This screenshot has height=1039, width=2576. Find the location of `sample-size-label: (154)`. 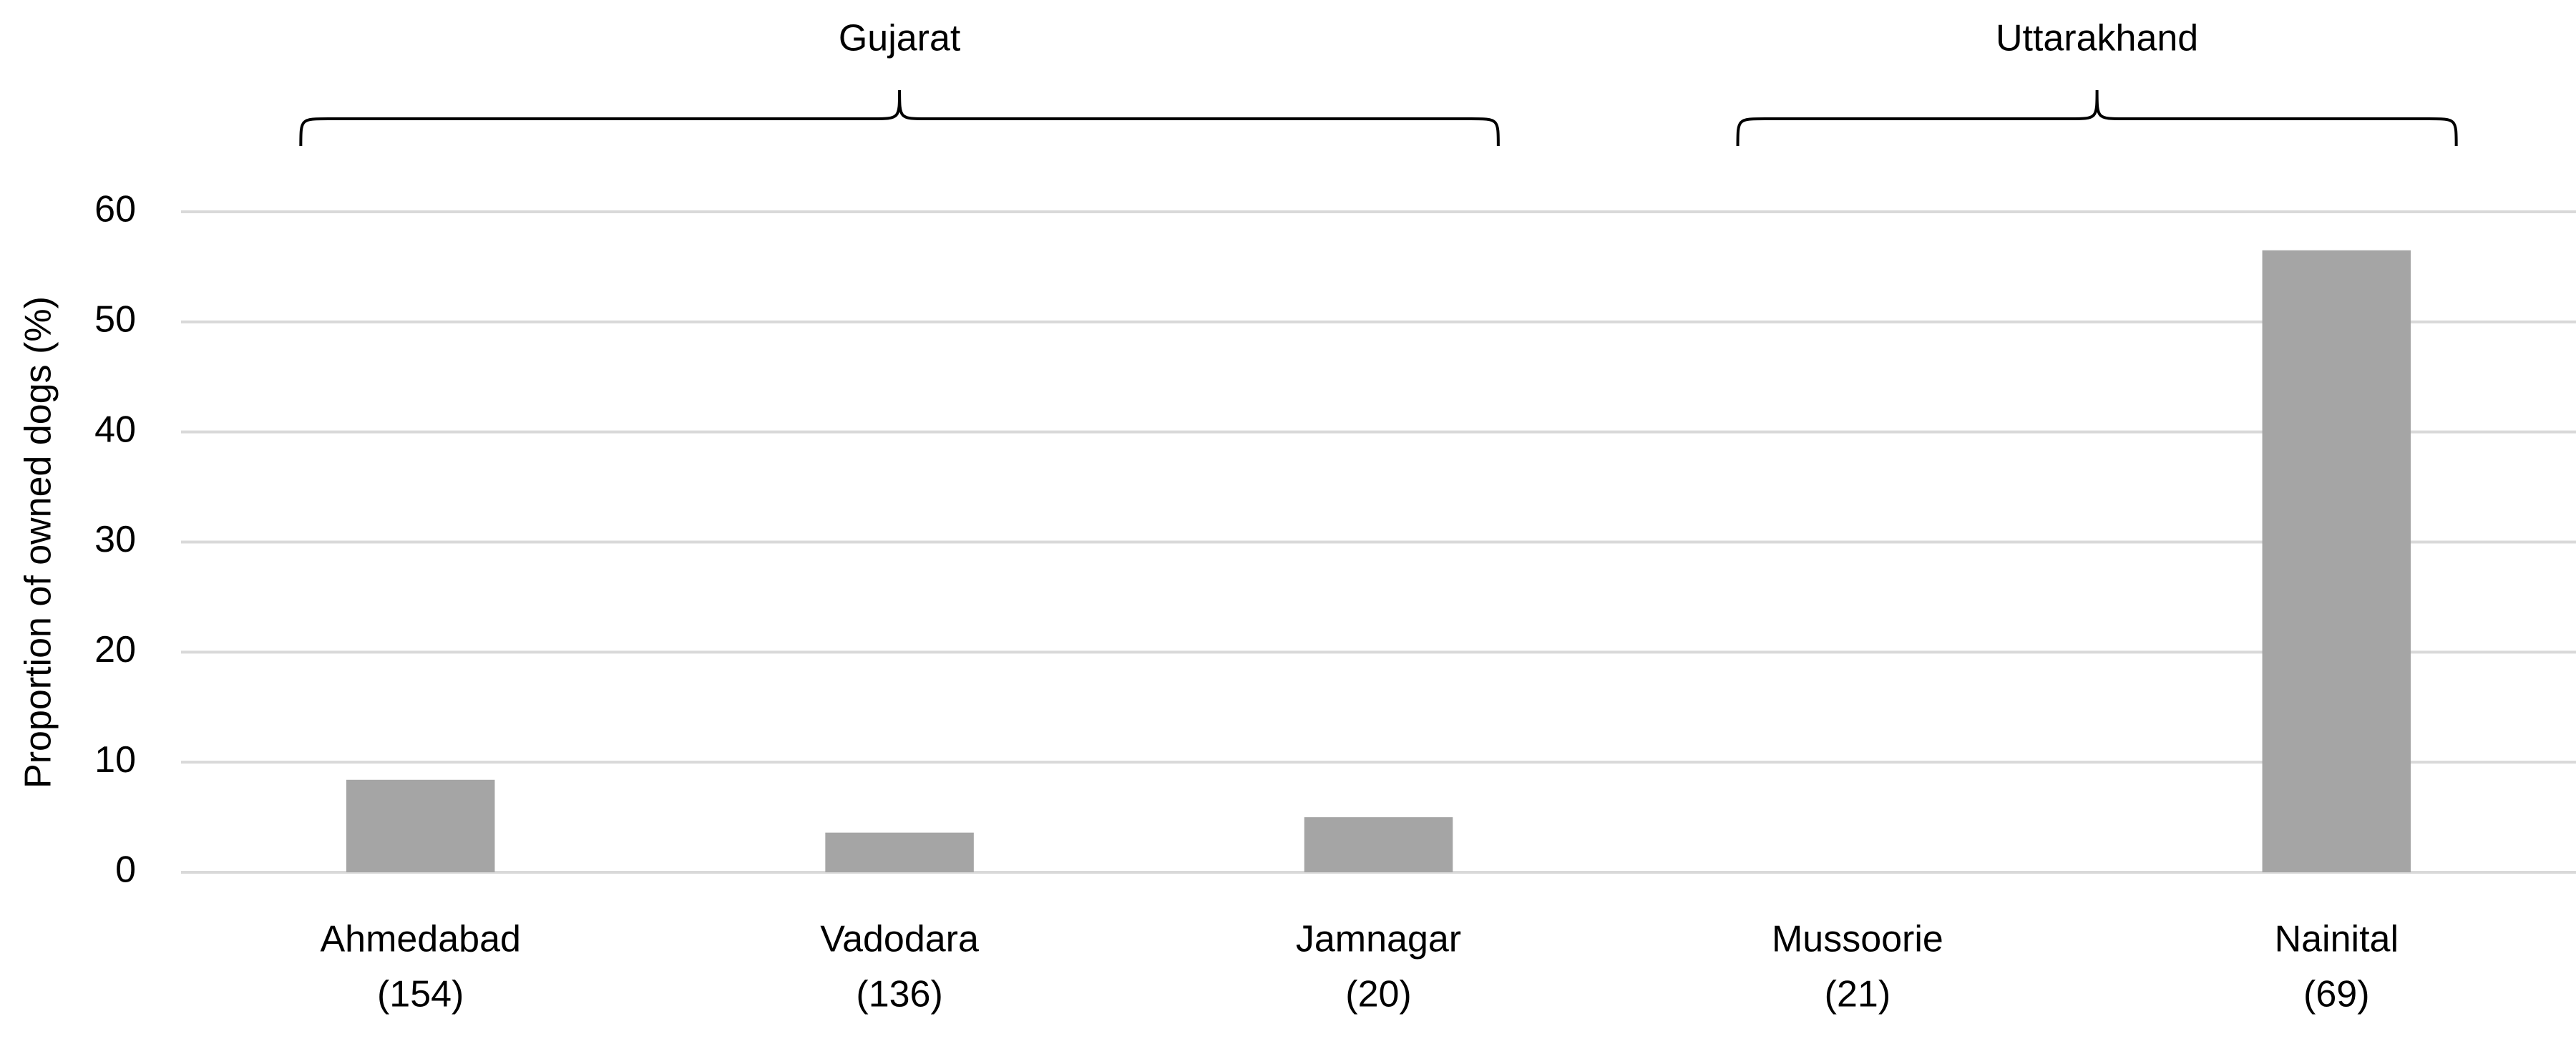

sample-size-label: (154) is located at coordinates (420, 995).